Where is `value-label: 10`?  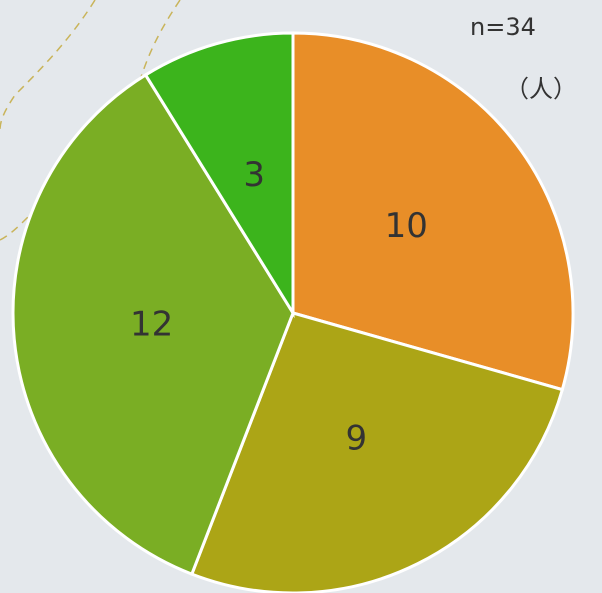 value-label: 10 is located at coordinates (406, 226).